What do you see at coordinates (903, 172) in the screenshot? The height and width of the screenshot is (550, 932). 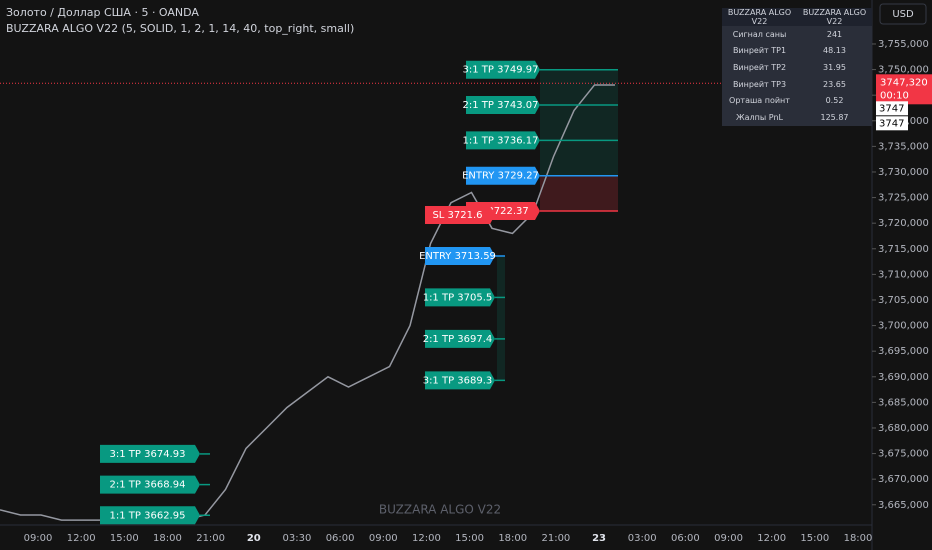 I see `y-tick-label: 3,730,000` at bounding box center [903, 172].